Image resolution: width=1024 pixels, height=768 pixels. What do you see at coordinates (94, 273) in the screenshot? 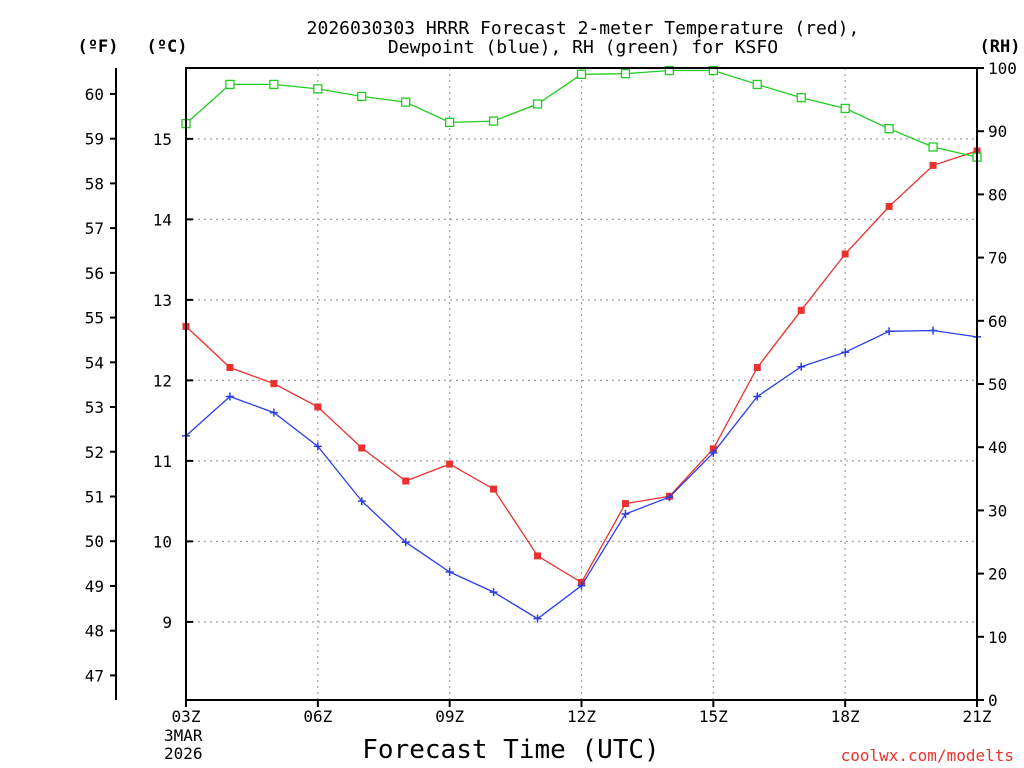
I see `fahrenheit-tick-label: 56` at bounding box center [94, 273].